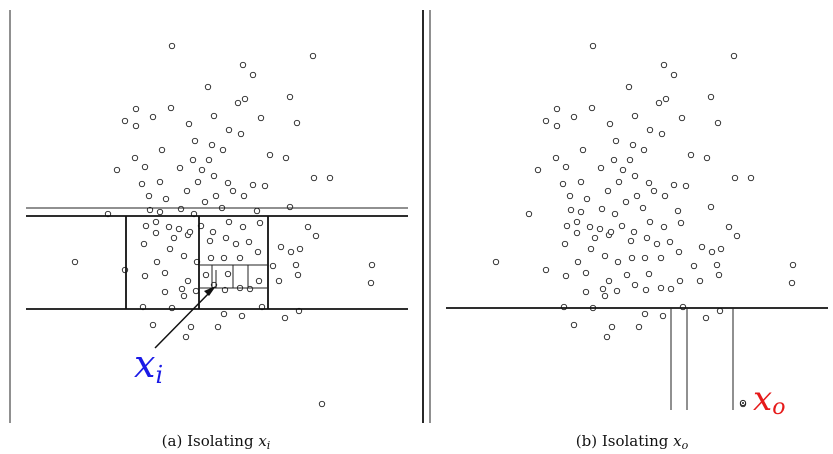 This screenshot has height=454, width=833. Describe the element at coordinates (762, 399) in the screenshot. I see `label-main: x` at that location.